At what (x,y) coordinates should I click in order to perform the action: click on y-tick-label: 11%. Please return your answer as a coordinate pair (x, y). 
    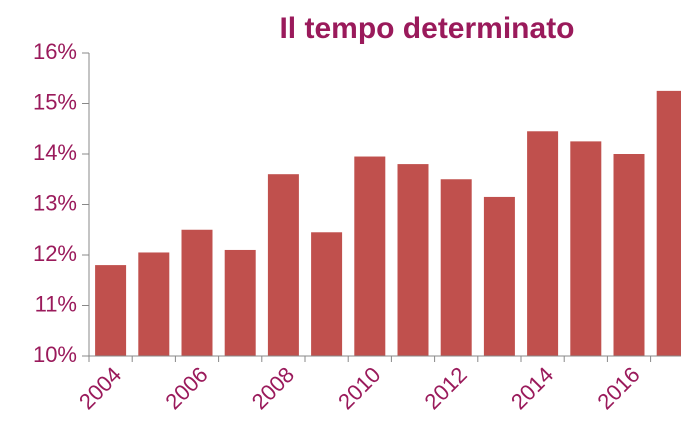
    Looking at the image, I should click on (56, 303).